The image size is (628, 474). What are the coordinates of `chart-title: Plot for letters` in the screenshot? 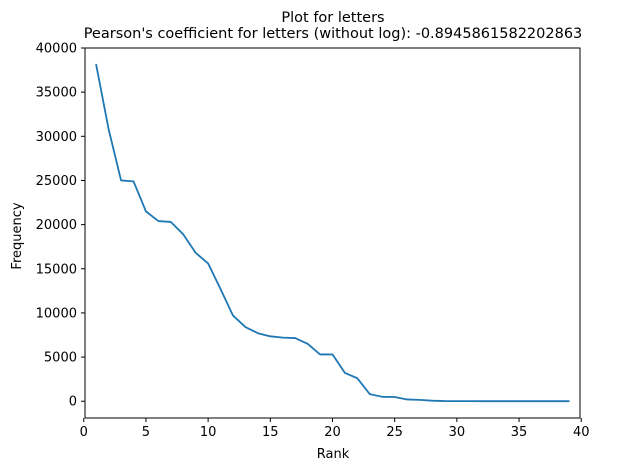 It's located at (332, 18).